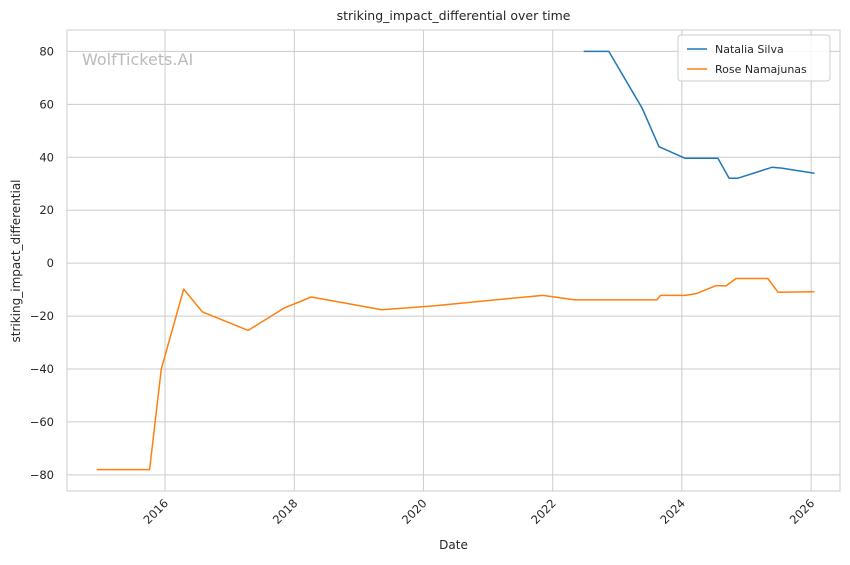  What do you see at coordinates (699, 114) in the screenshot?
I see `series-line-natalia-silva` at bounding box center [699, 114].